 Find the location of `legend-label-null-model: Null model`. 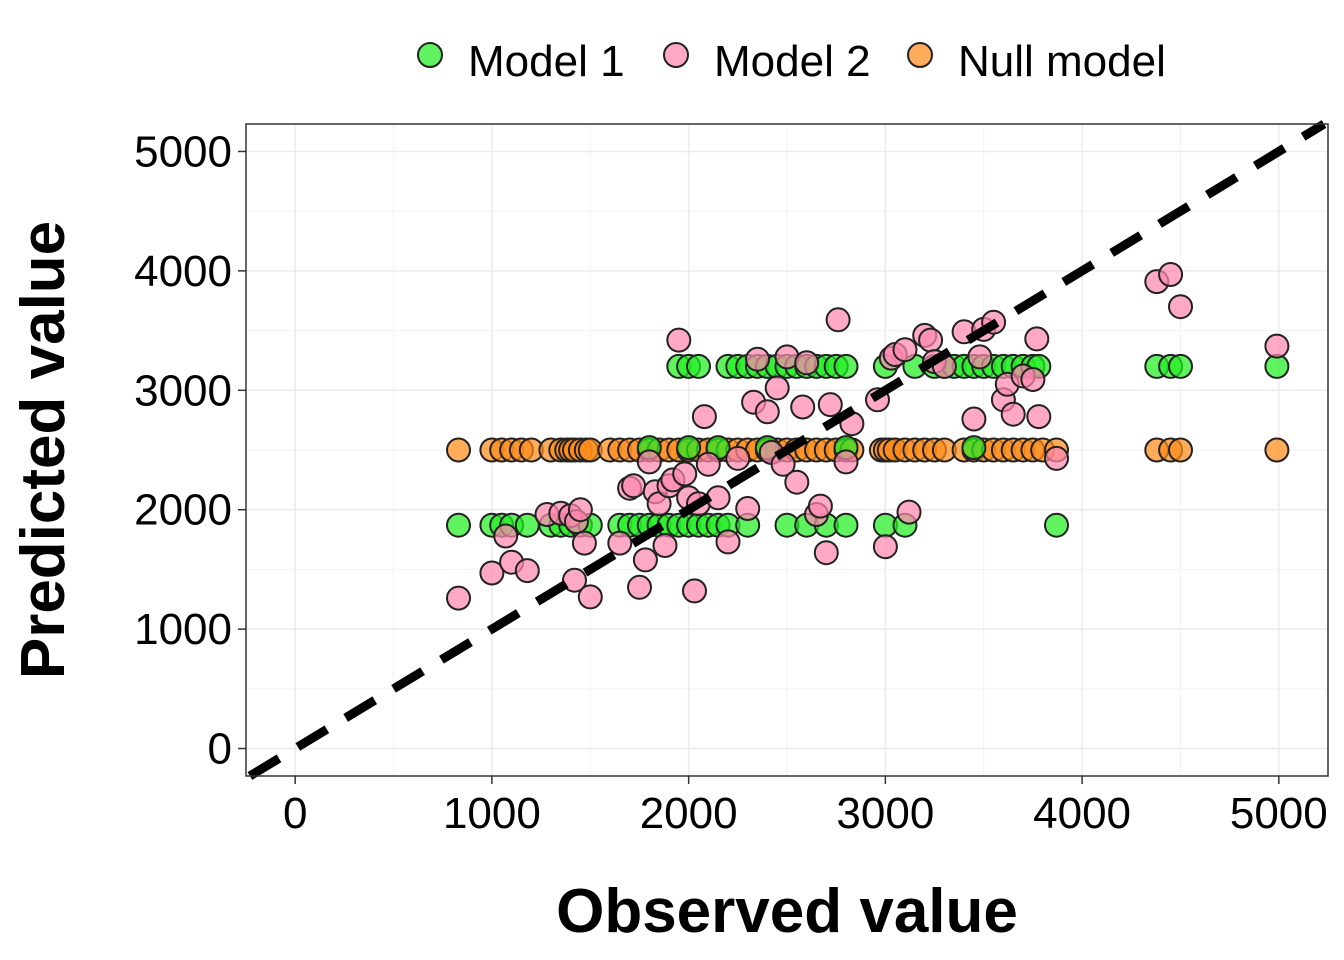

legend-label-null-model: Null model is located at coordinates (1062, 61).